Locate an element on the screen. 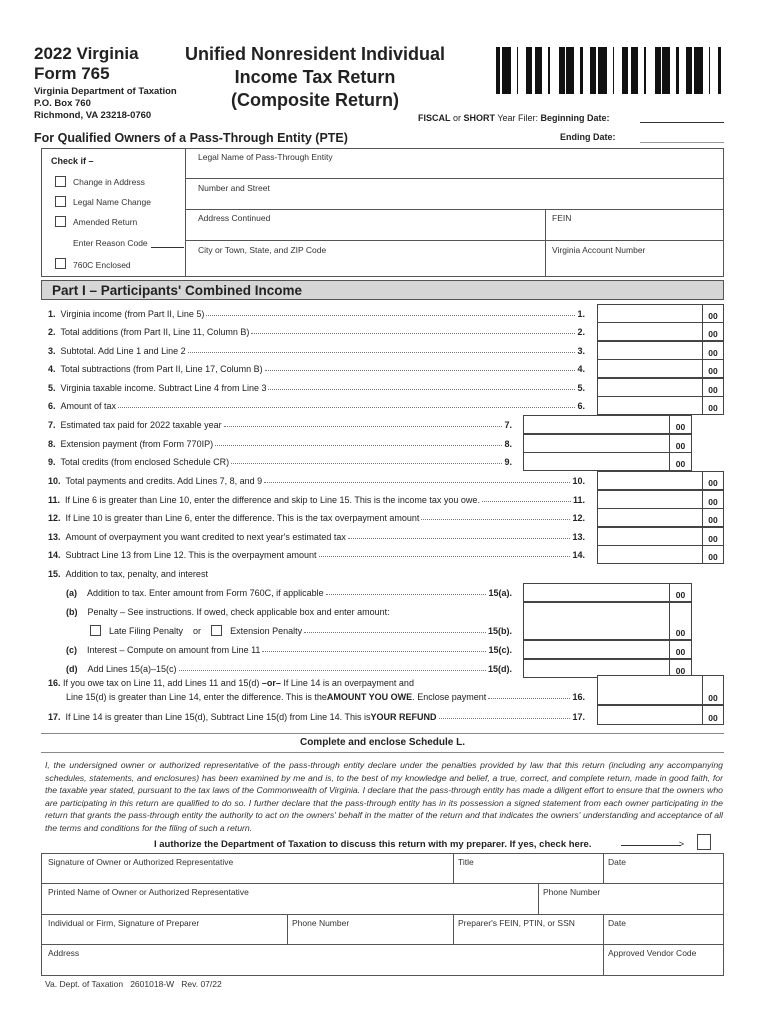 Image resolution: width=770 pixels, height=1024 pixels. beginning-date-field is located at coordinates (682, 122).